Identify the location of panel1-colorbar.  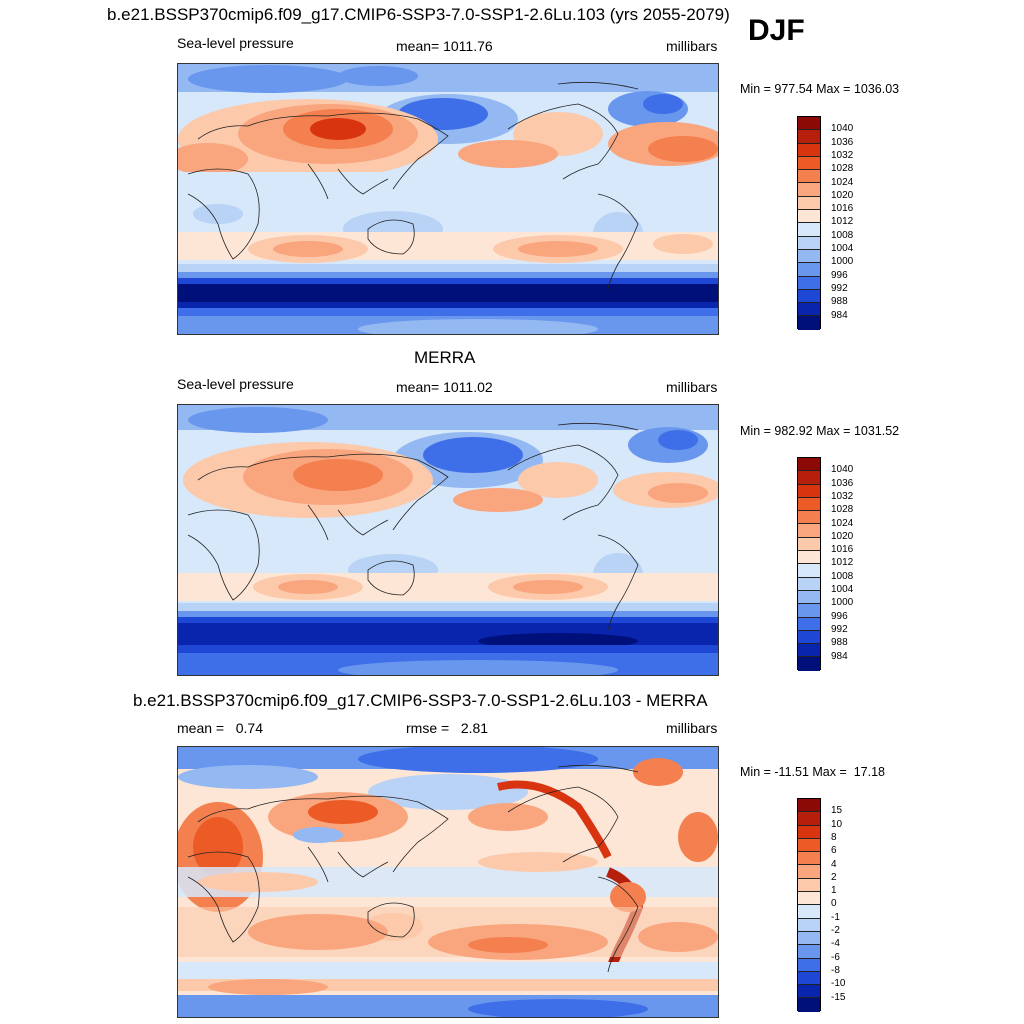
(809, 223).